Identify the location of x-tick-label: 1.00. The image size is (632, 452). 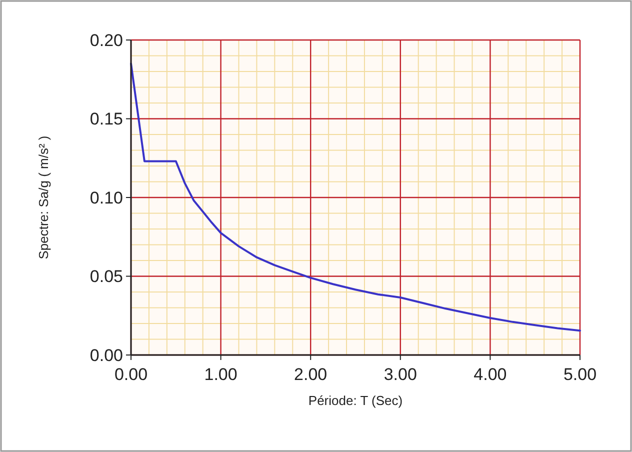
(221, 374).